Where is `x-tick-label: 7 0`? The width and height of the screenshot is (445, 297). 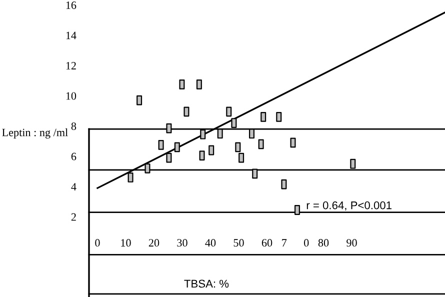
x-tick-label: 7 0 is located at coordinates (295, 243).